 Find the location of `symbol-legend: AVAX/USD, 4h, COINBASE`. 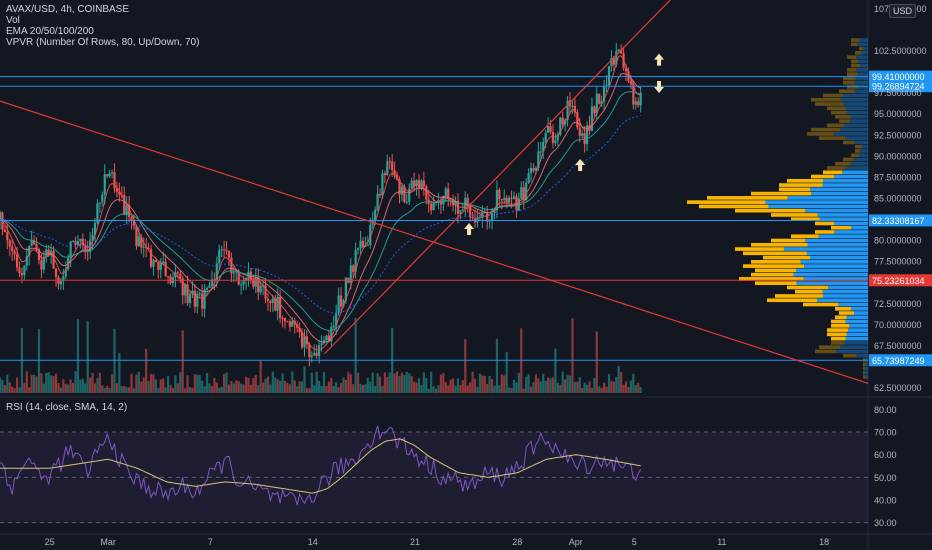

symbol-legend: AVAX/USD, 4h, COINBASE is located at coordinates (68, 9).